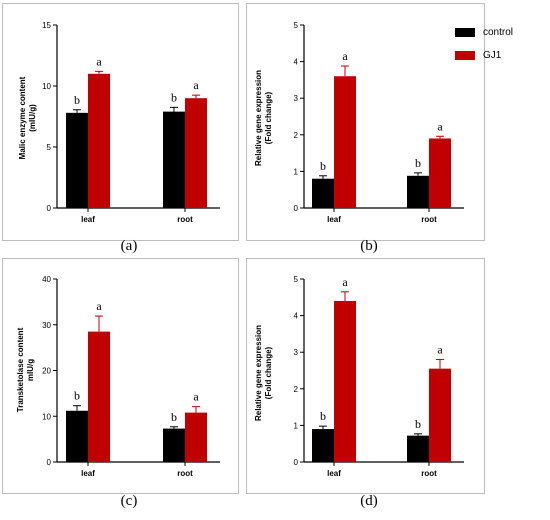  Describe the element at coordinates (46, 325) in the screenshot. I see `y-tick-label: 30` at that location.